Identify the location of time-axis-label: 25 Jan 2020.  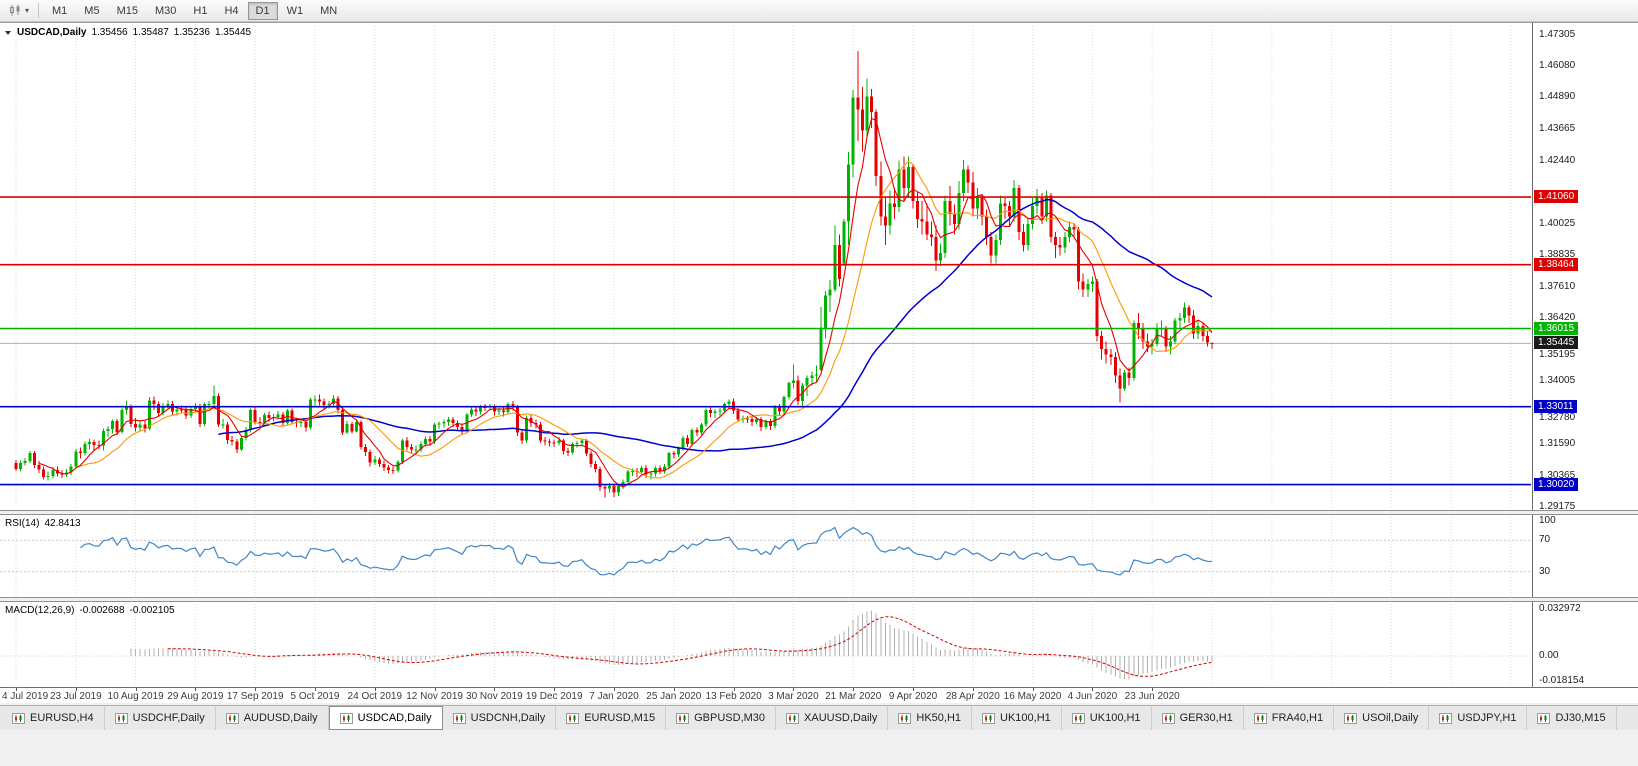
(674, 696).